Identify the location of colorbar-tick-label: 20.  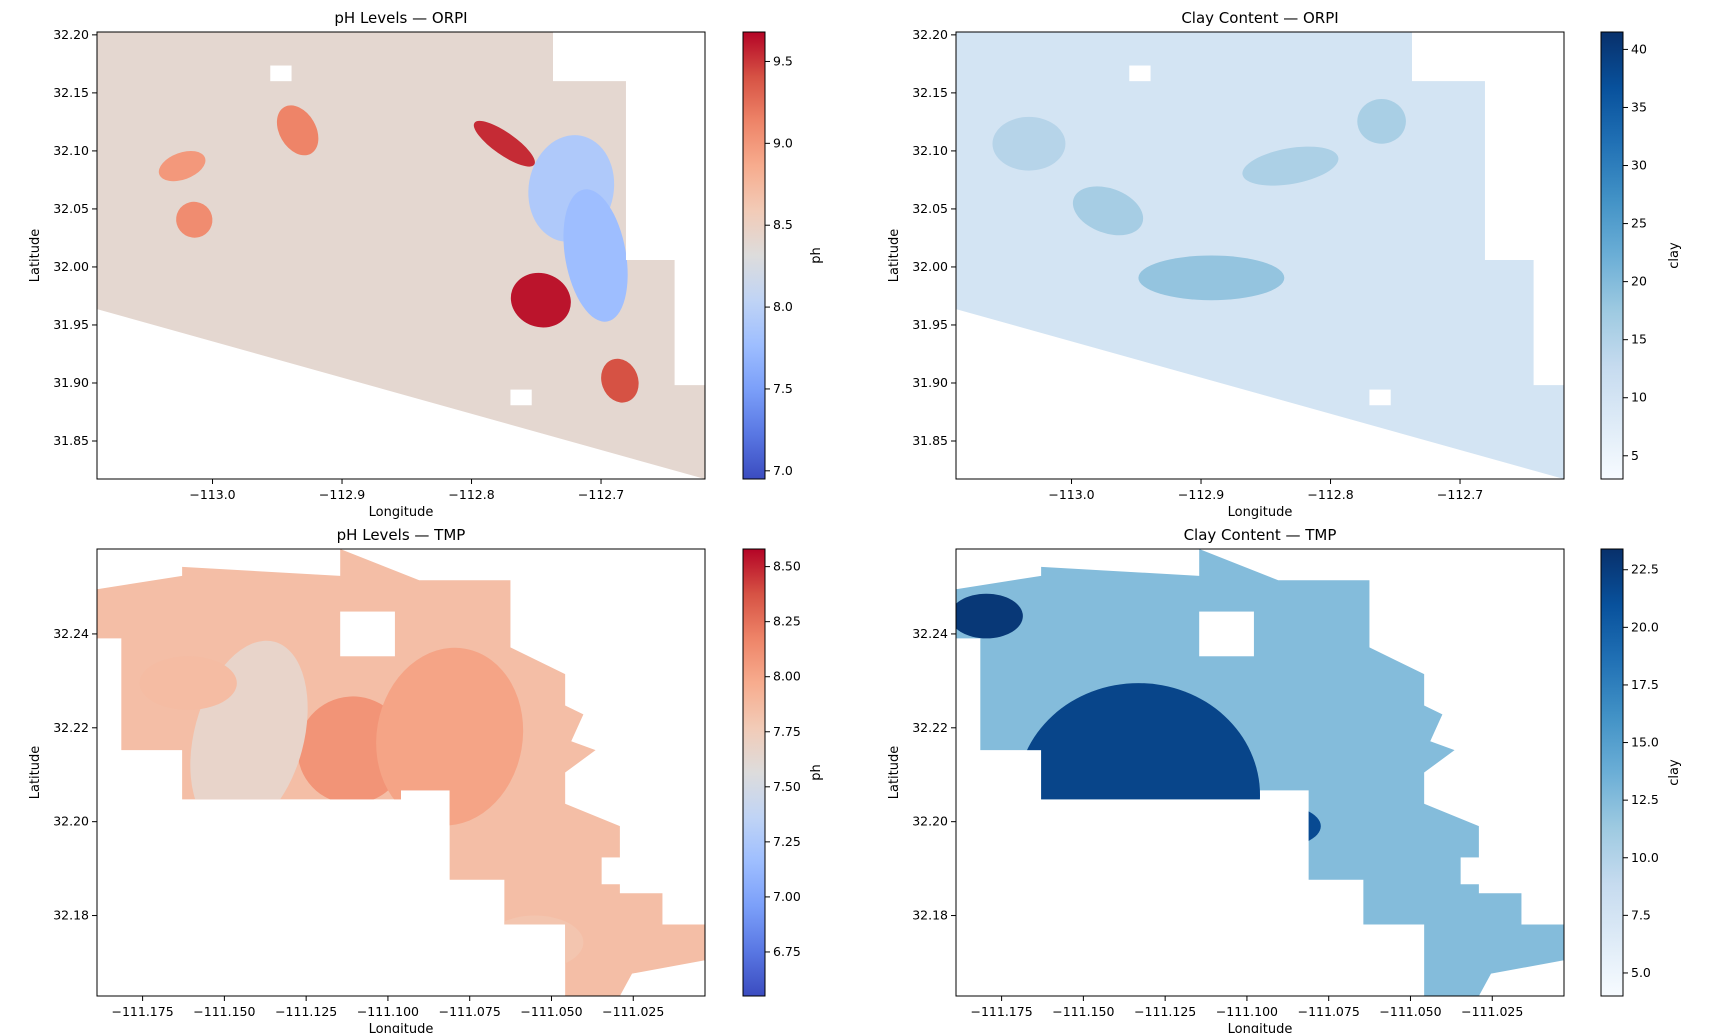
(1639, 281).